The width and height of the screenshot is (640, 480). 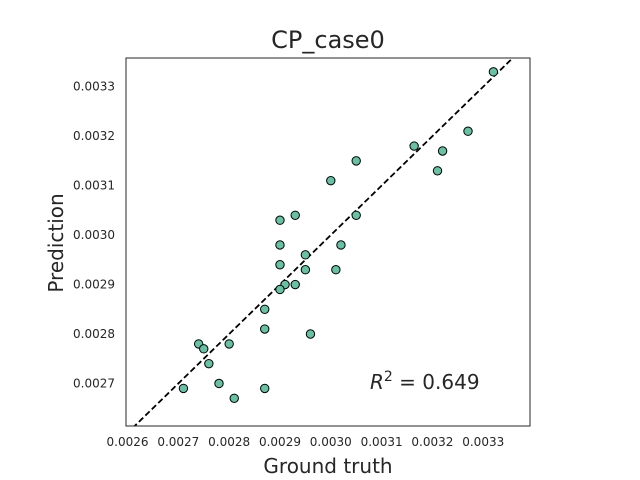 What do you see at coordinates (280, 442) in the screenshot?
I see `x-tick-label: 0.0029` at bounding box center [280, 442].